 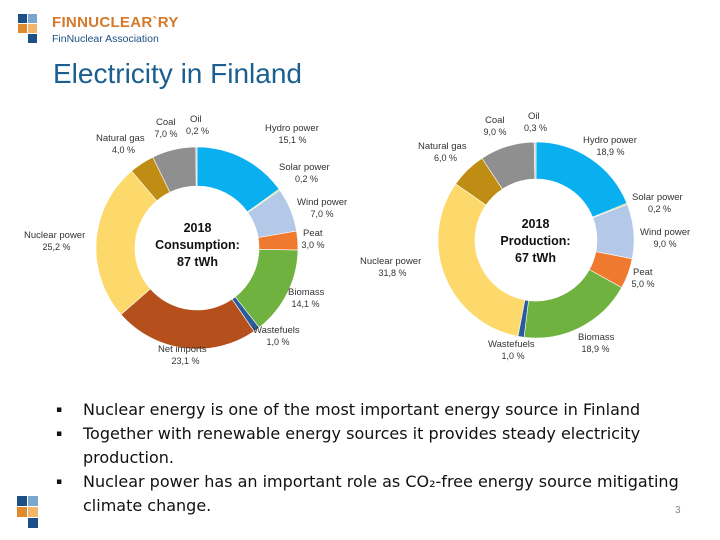 I want to click on slice-value-label: 6,0 %, so click(x=445, y=158).